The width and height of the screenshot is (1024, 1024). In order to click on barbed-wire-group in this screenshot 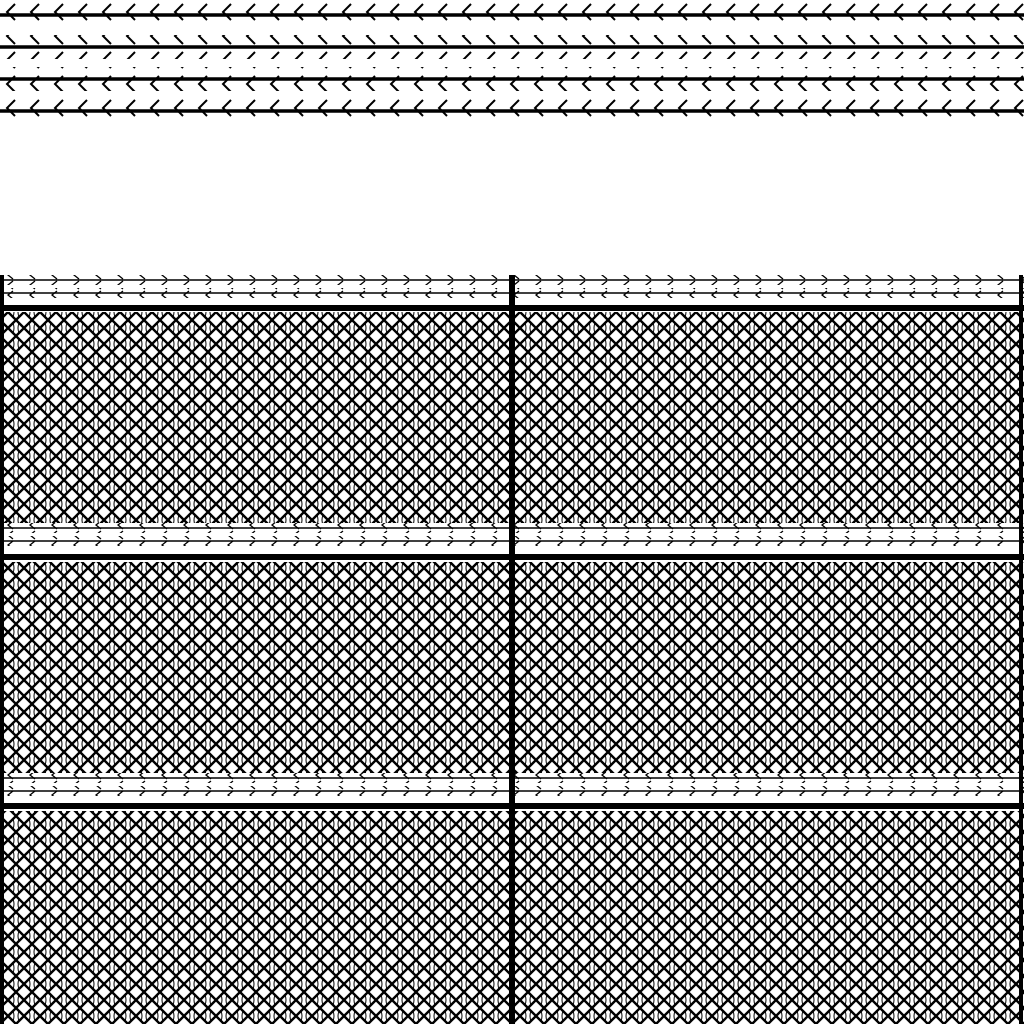, I will do `click(512, 63)`.